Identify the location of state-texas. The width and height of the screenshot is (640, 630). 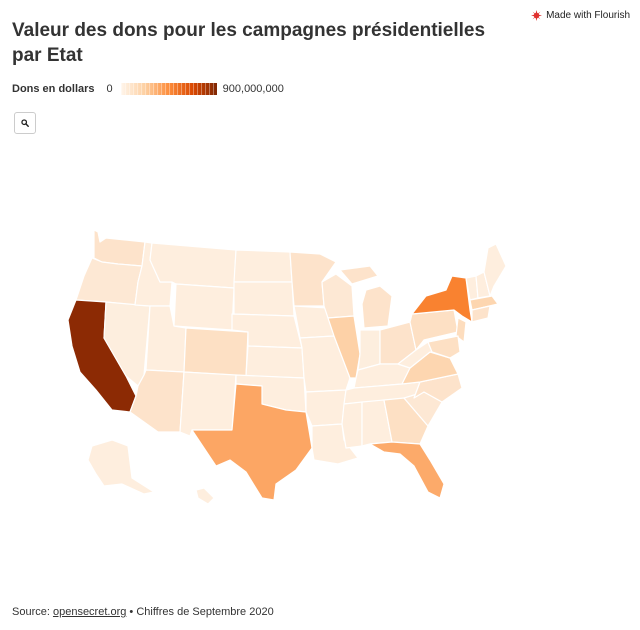
(252, 442).